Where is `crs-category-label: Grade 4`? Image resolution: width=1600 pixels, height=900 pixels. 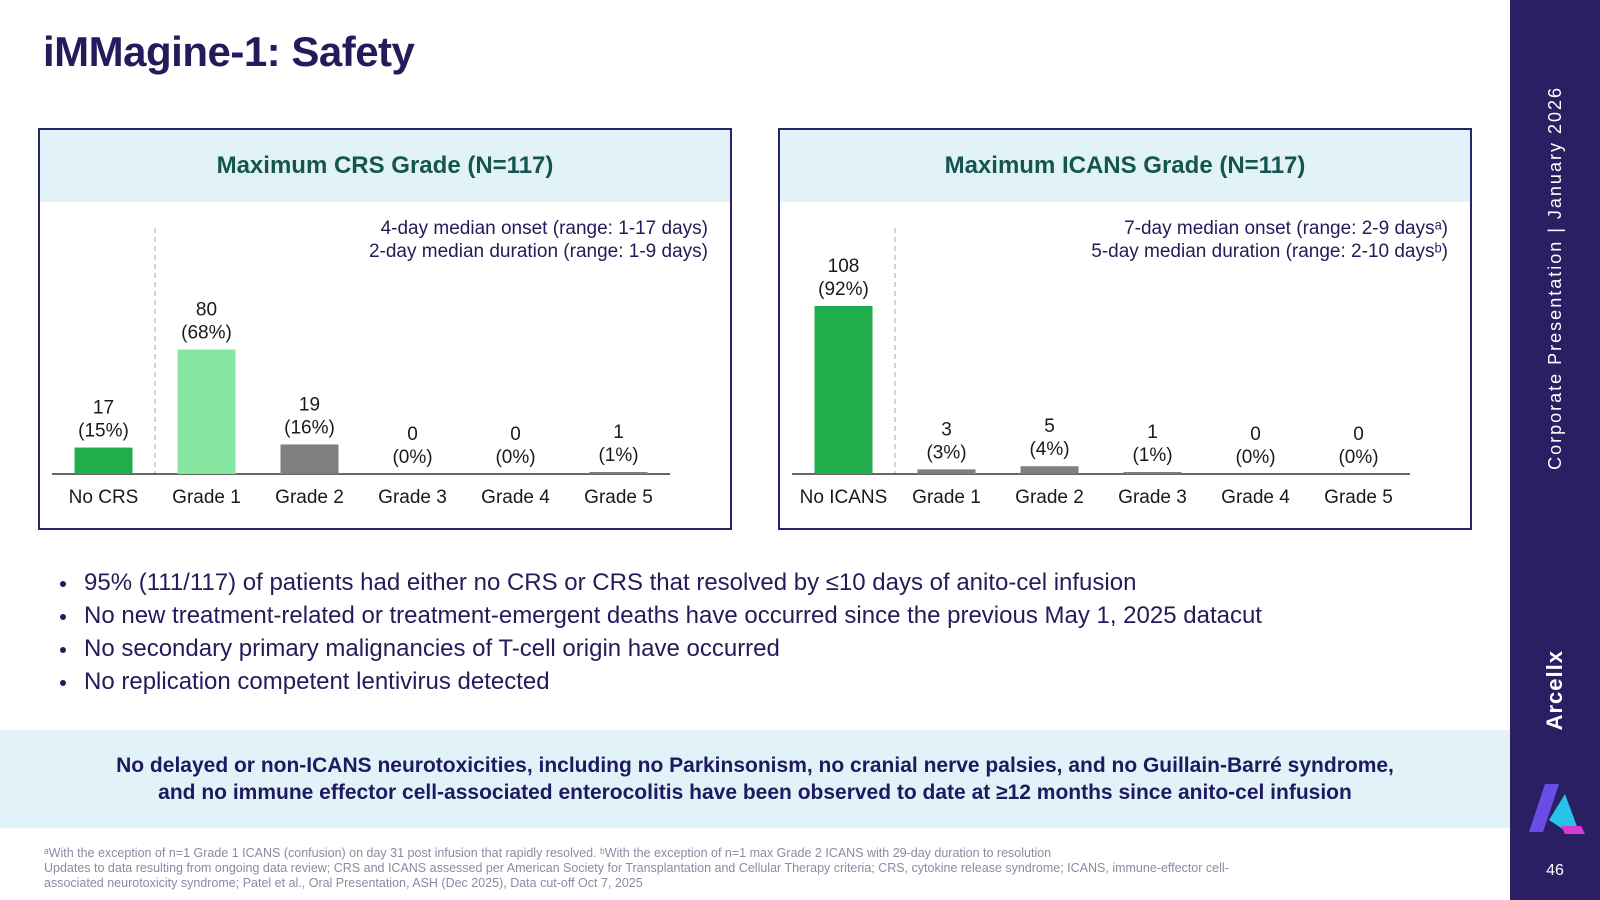
crs-category-label: Grade 4 is located at coordinates (515, 497).